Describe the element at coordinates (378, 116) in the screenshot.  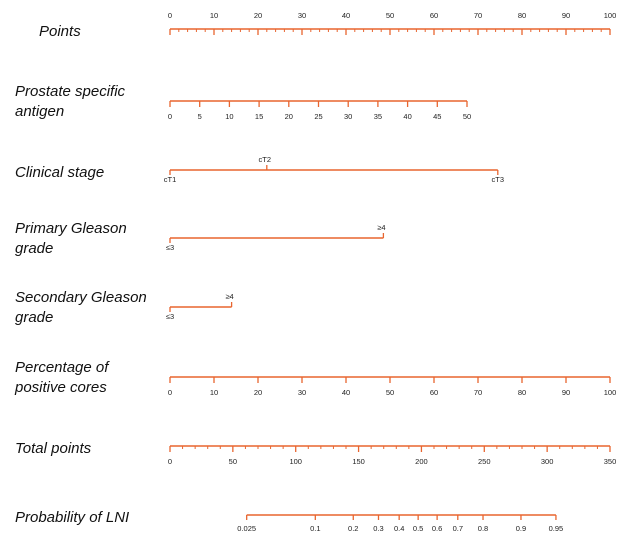
I see `tick-label: 35` at that location.